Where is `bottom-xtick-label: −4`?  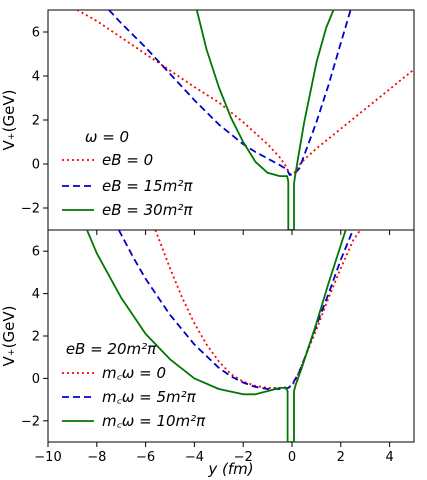
bottom-xtick-label: −4 is located at coordinates (194, 457).